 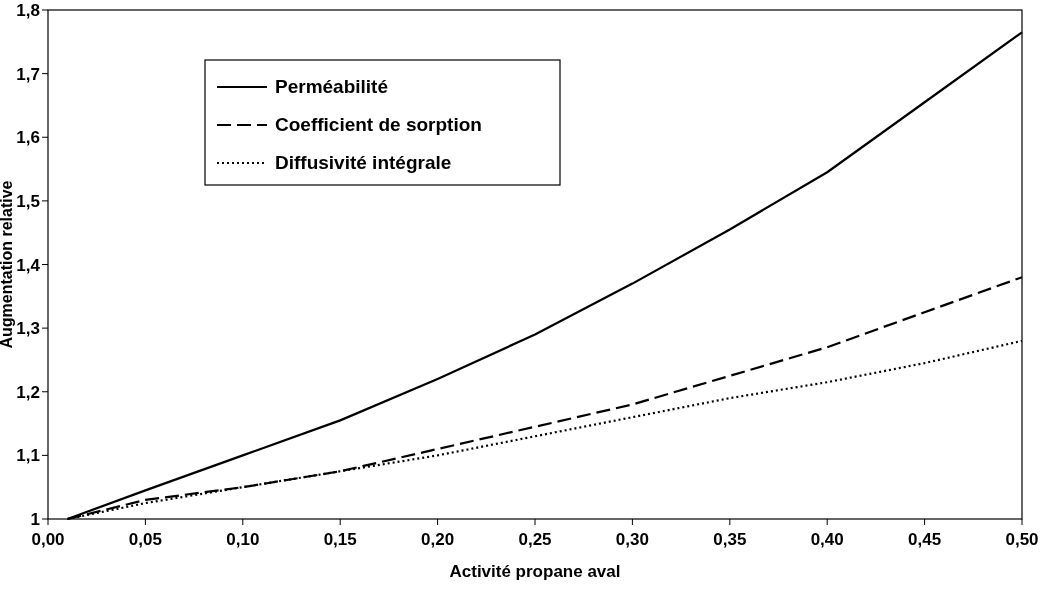 What do you see at coordinates (438, 539) in the screenshot?
I see `x-tick-label: 0,20` at bounding box center [438, 539].